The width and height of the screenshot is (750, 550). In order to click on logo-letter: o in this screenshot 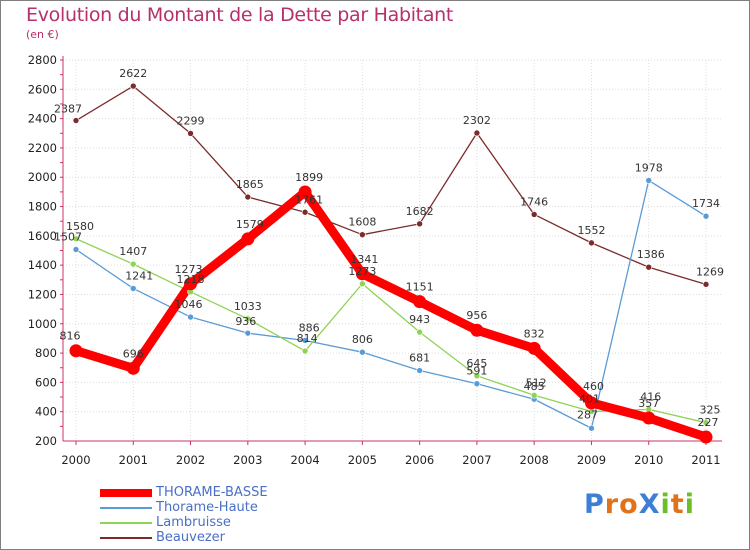, I will do `click(629, 504)`.